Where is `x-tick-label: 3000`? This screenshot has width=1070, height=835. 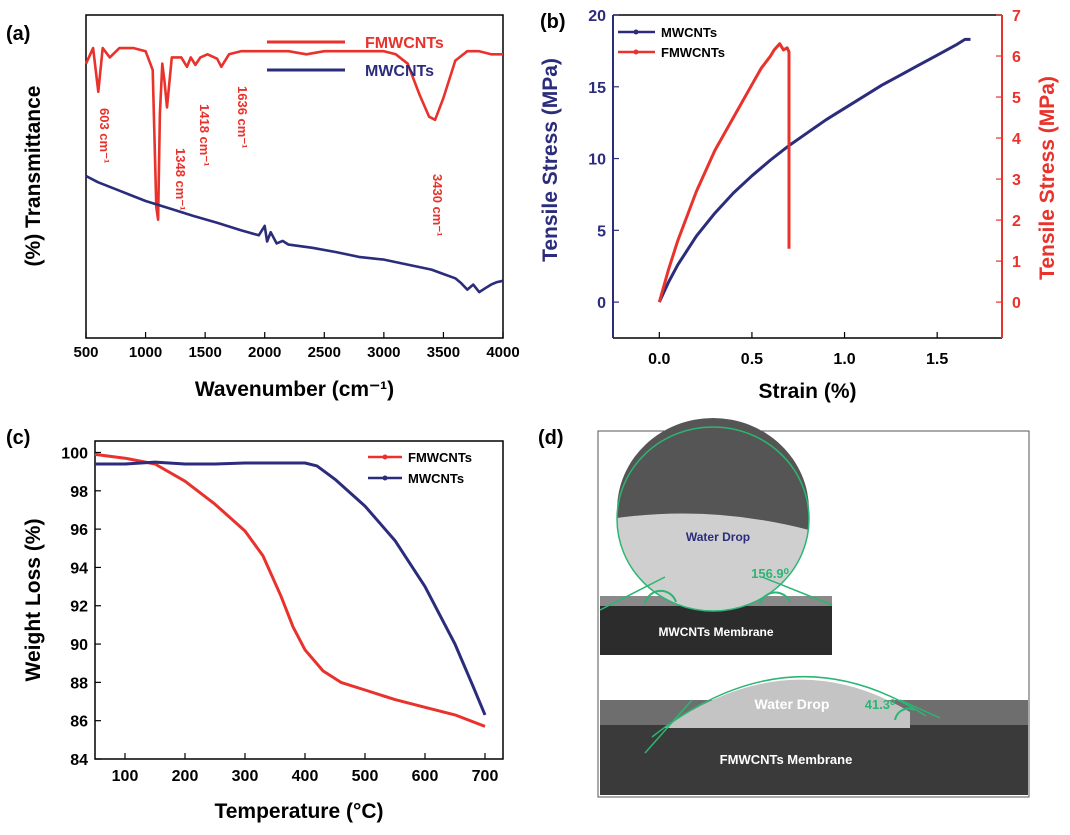 x-tick-label: 3000 is located at coordinates (383, 352).